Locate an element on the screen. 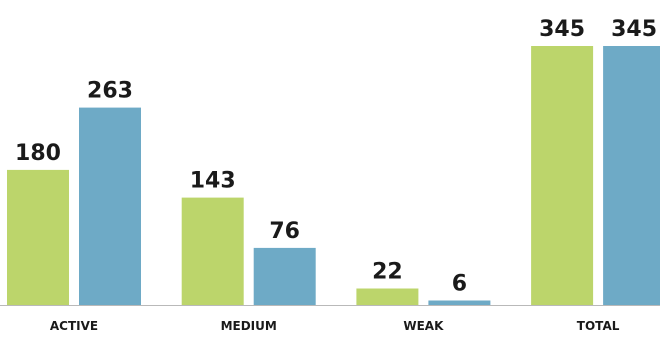 The width and height of the screenshot is (660, 340). value-label-weak-series-2: 6 is located at coordinates (459, 284).